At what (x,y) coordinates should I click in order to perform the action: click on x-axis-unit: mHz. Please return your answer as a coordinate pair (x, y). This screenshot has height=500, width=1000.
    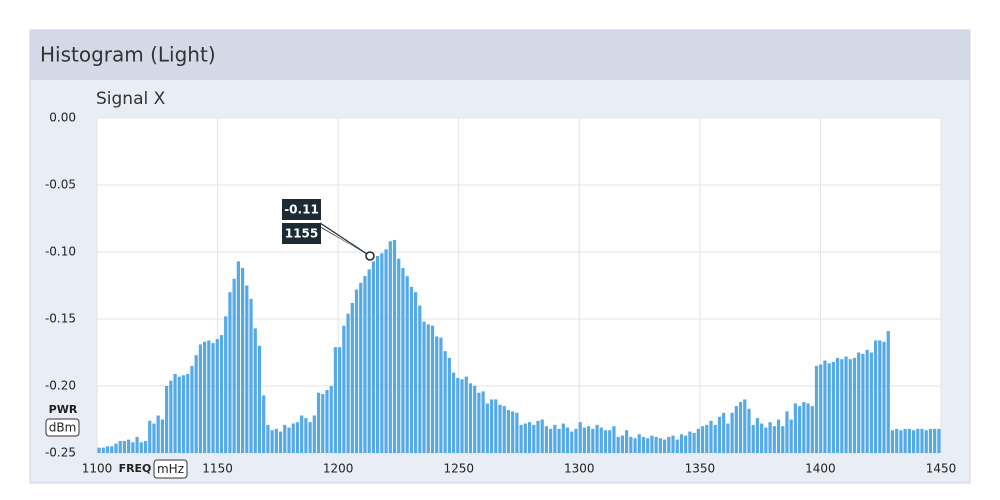
    Looking at the image, I should click on (170, 469).